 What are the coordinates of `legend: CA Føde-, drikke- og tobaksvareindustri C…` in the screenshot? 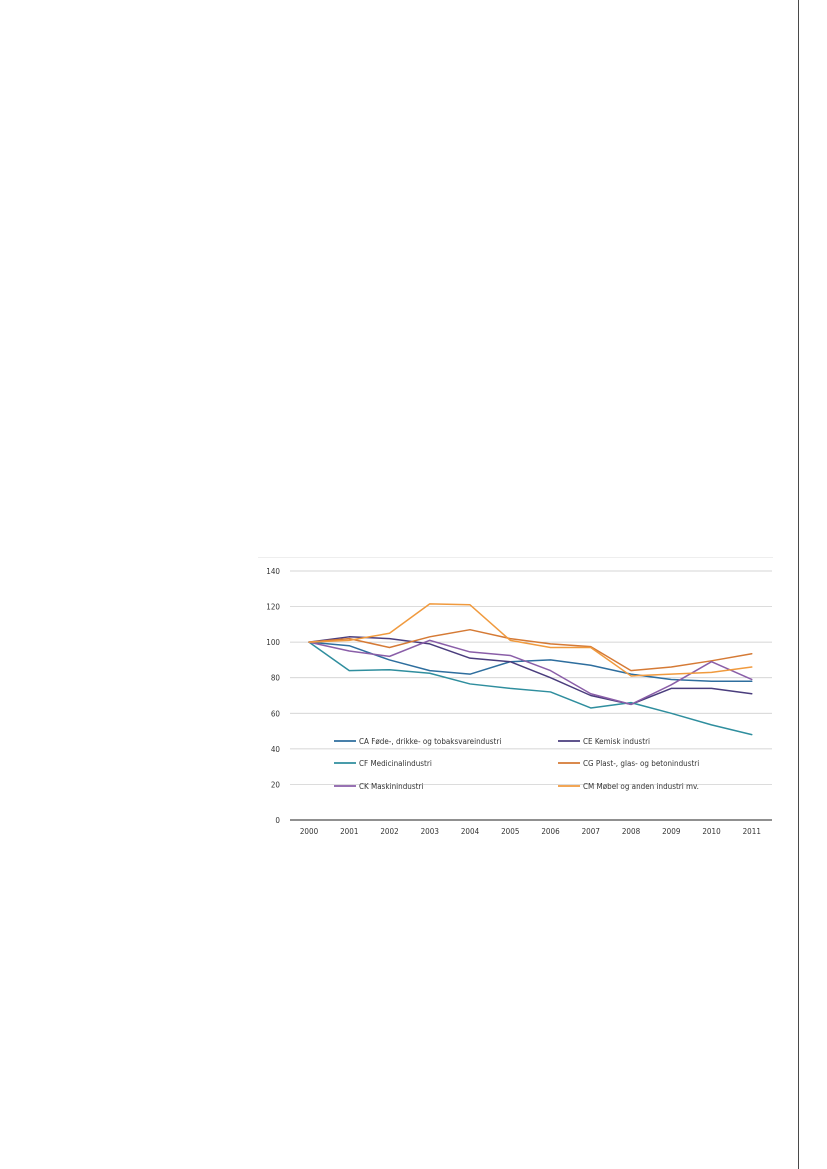 It's located at (516, 764).